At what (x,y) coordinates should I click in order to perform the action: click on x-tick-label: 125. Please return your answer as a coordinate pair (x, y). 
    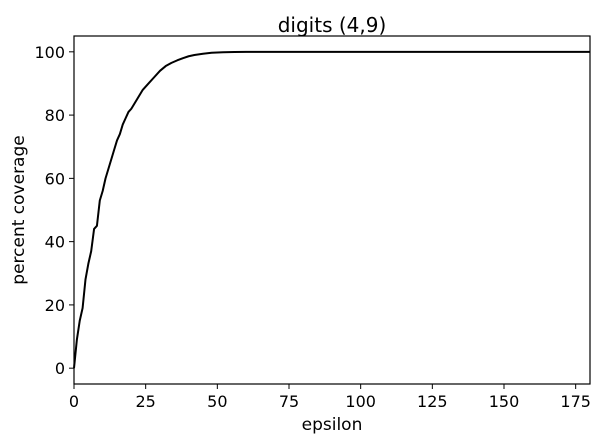
    Looking at the image, I should click on (432, 401).